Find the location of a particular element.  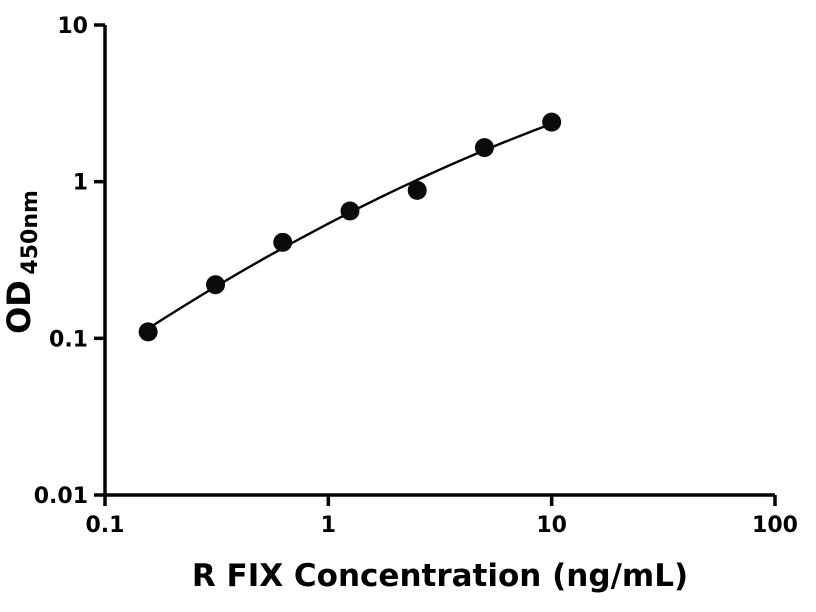

y-tick-label: 0.01 is located at coordinates (61, 496).